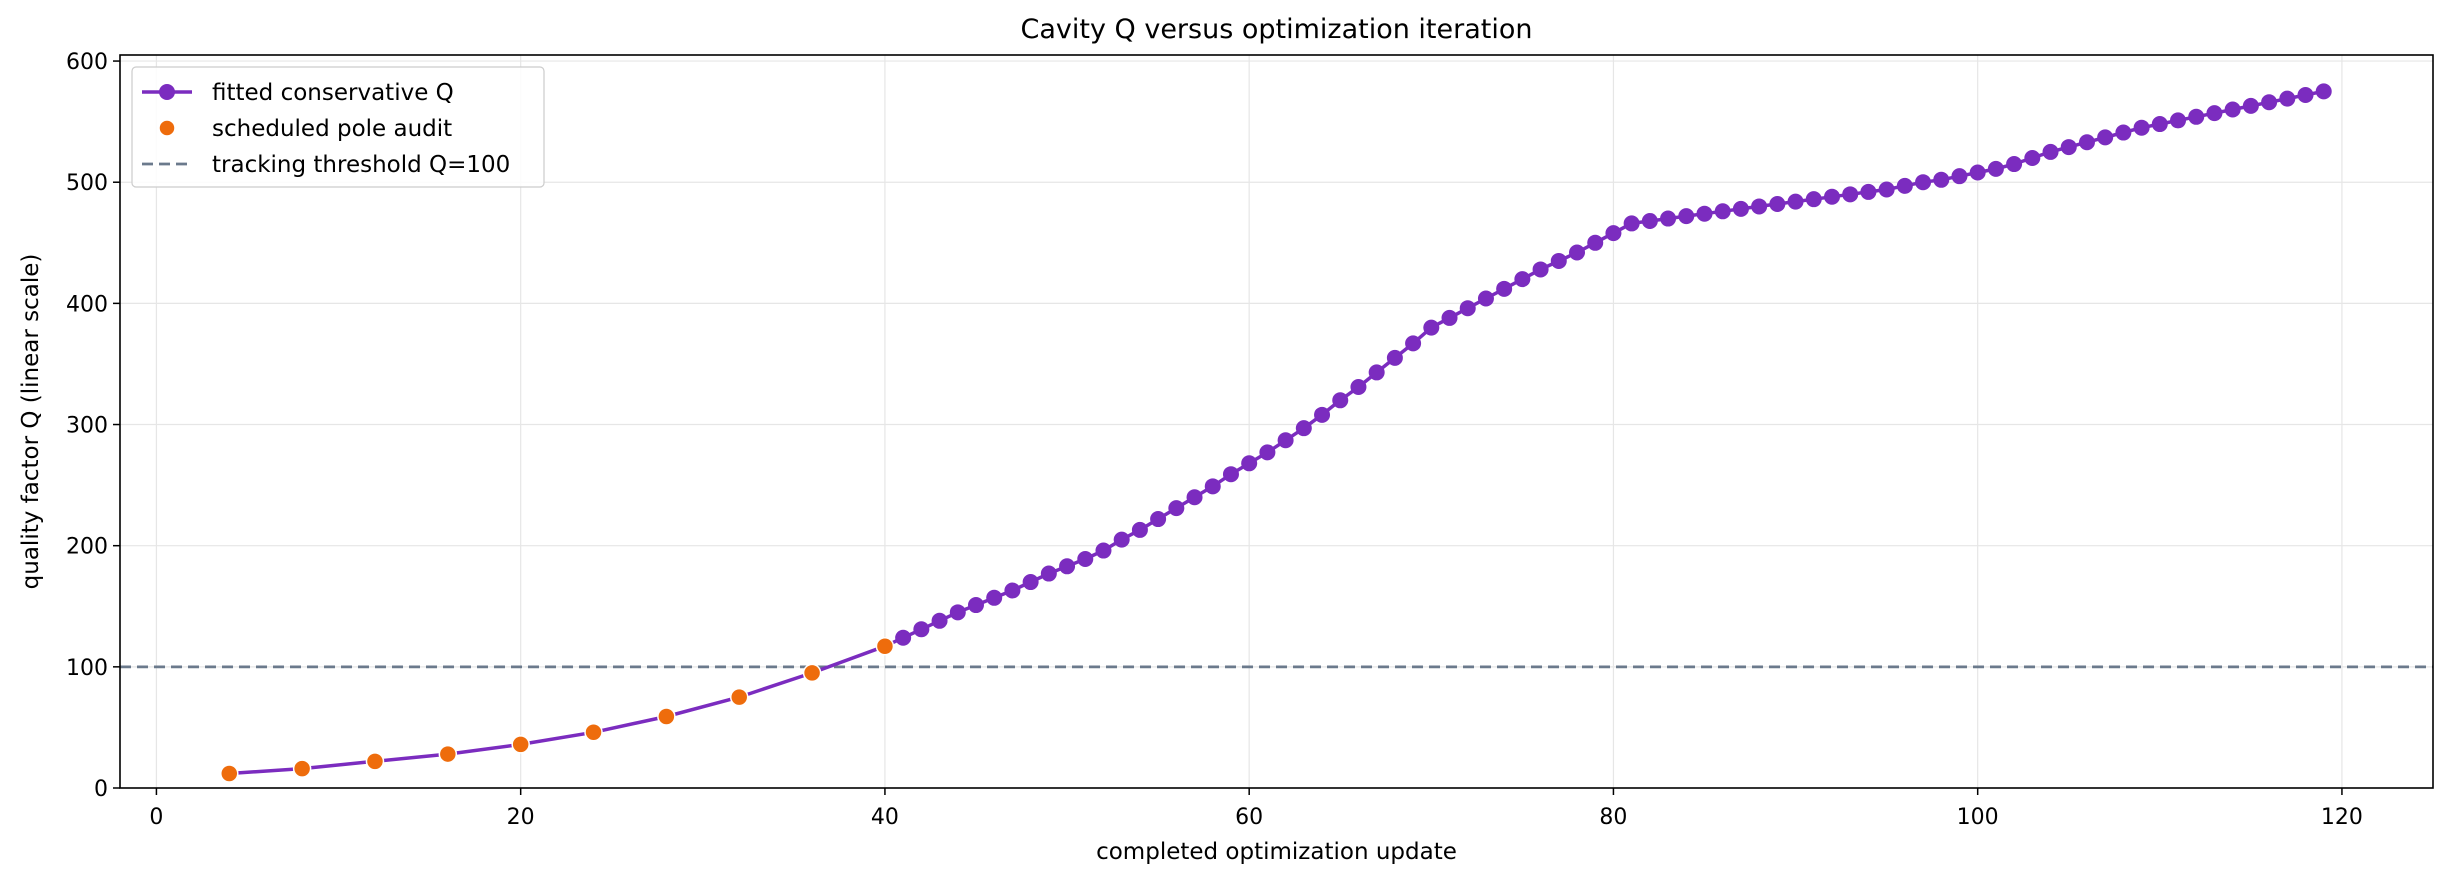  Describe the element at coordinates (332, 129) in the screenshot. I see `legend-label-audit: scheduled pole audit` at that location.